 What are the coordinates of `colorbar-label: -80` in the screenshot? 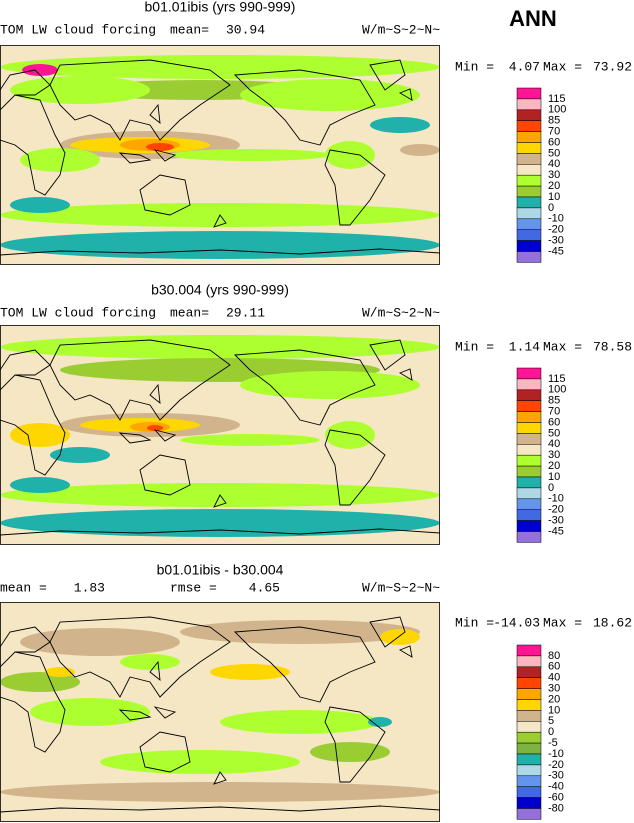 It's located at (556, 808).